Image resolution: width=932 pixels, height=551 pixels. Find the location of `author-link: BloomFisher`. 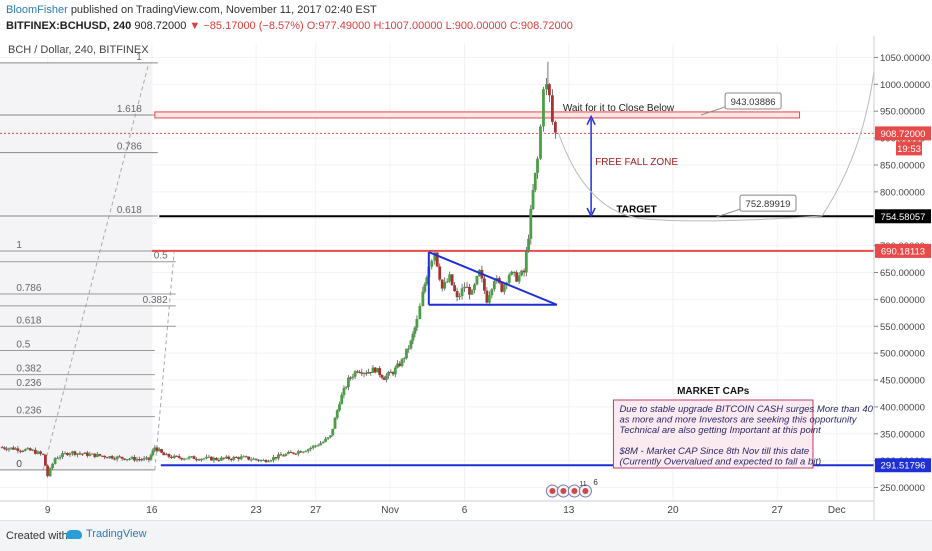

author-link: BloomFisher is located at coordinates (37, 10).